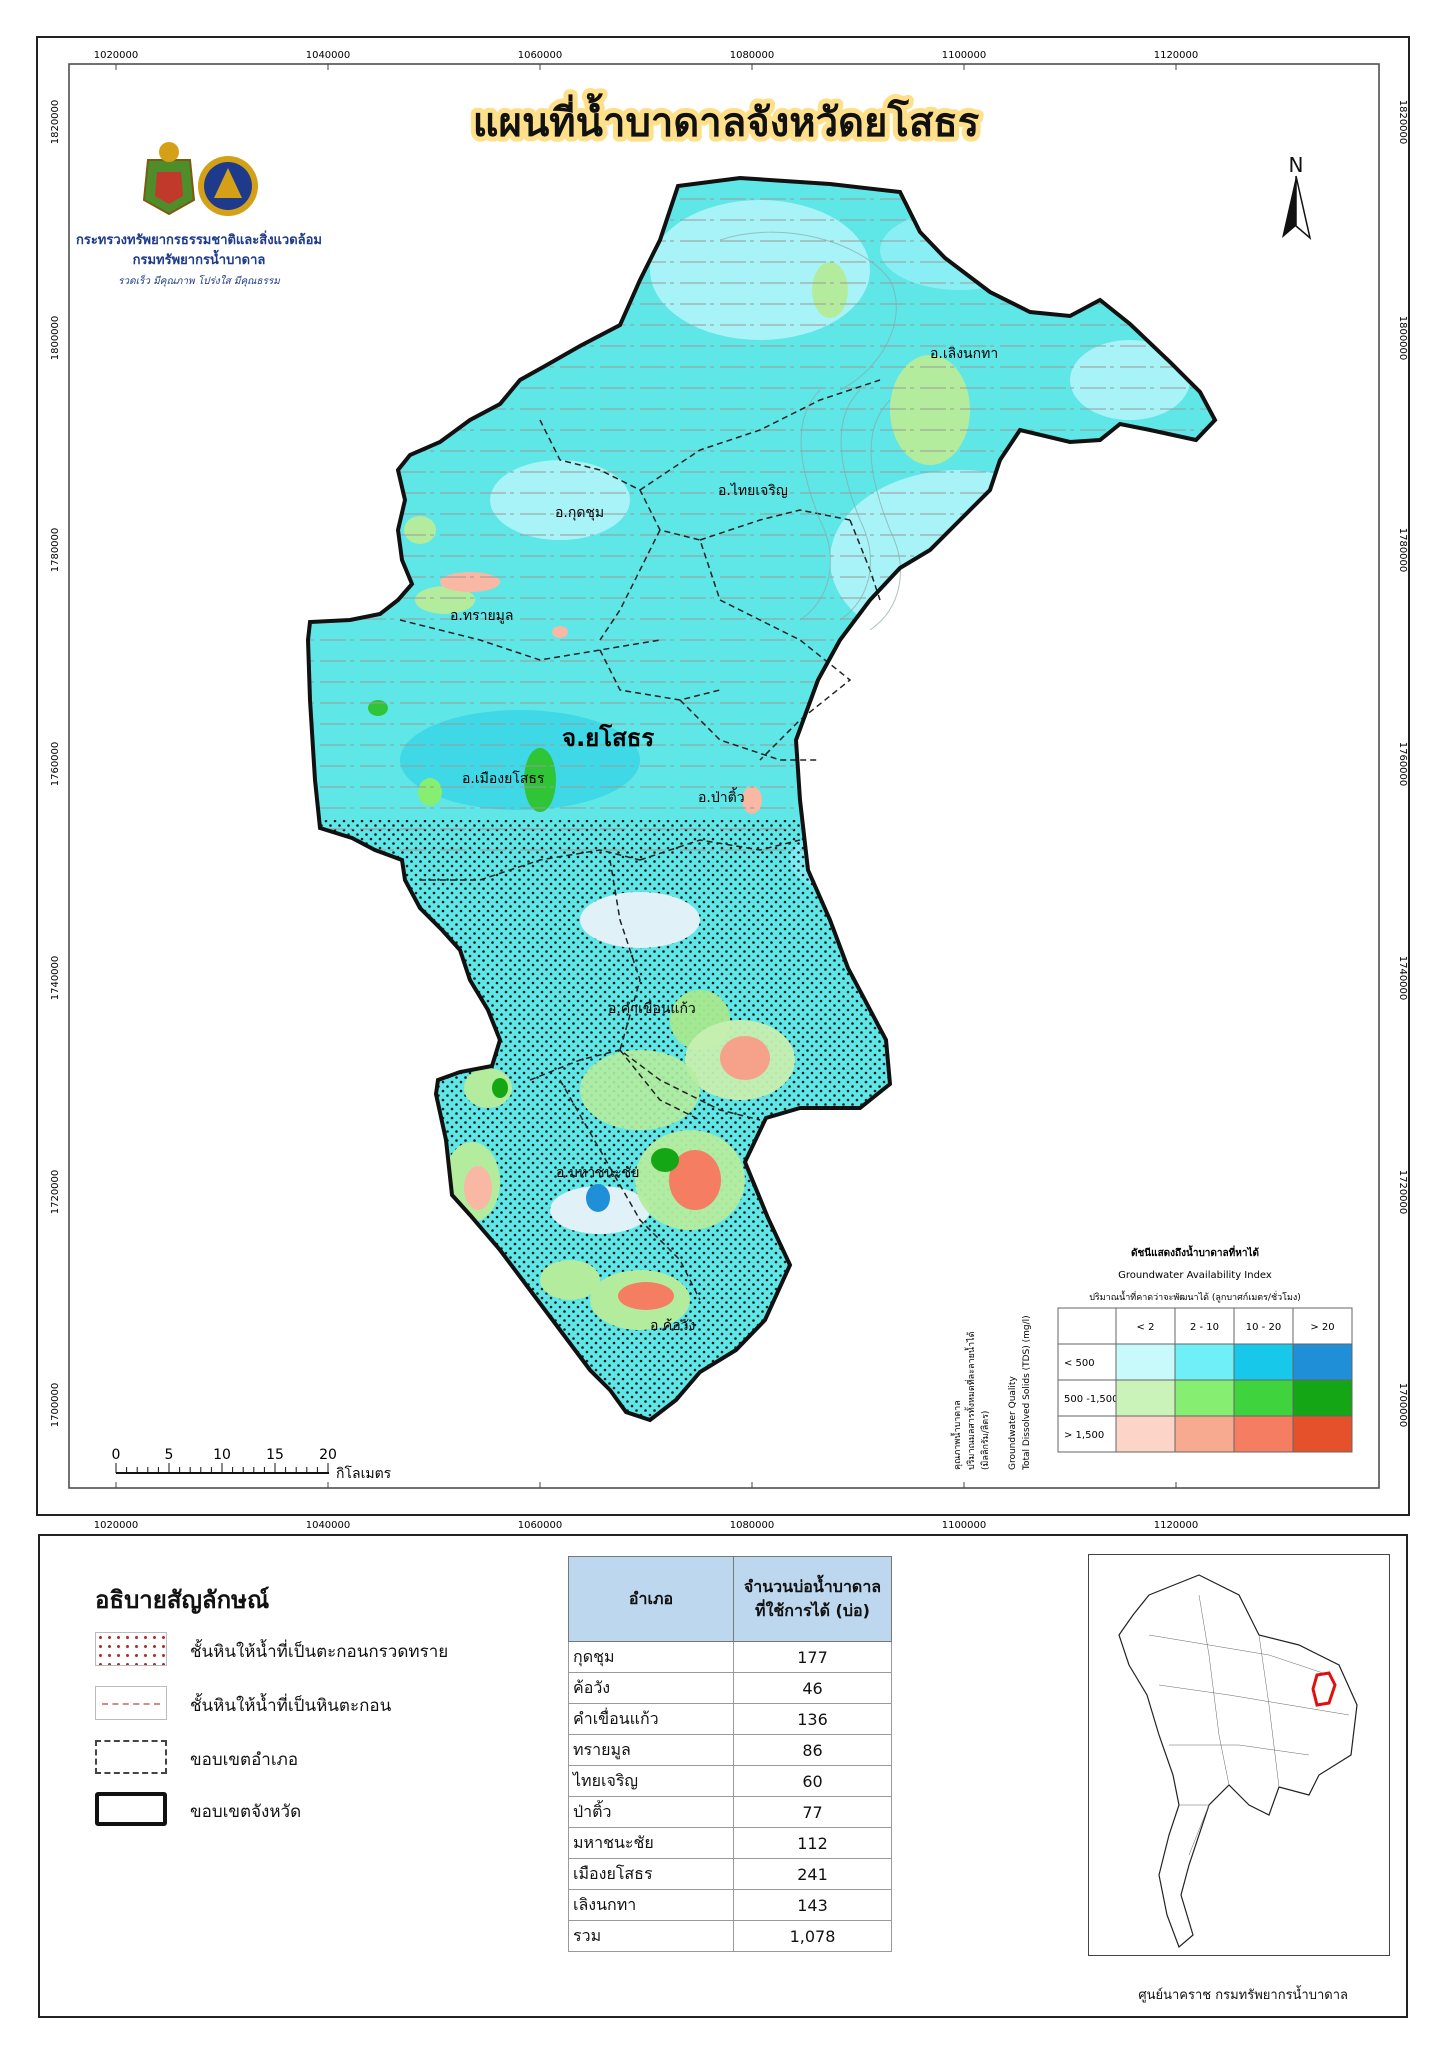 This screenshot has height=2048, width=1447. What do you see at coordinates (1084, 1435) in the screenshot?
I see `matrix-row-label: > 1,500` at bounding box center [1084, 1435].